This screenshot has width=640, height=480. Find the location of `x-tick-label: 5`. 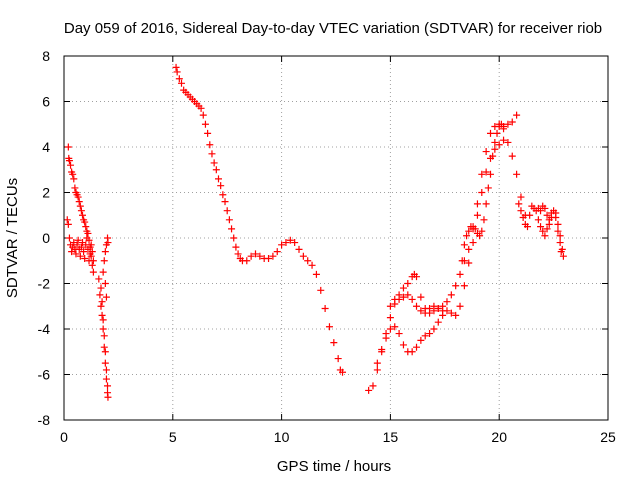

x-tick-label: 5 is located at coordinates (173, 437).